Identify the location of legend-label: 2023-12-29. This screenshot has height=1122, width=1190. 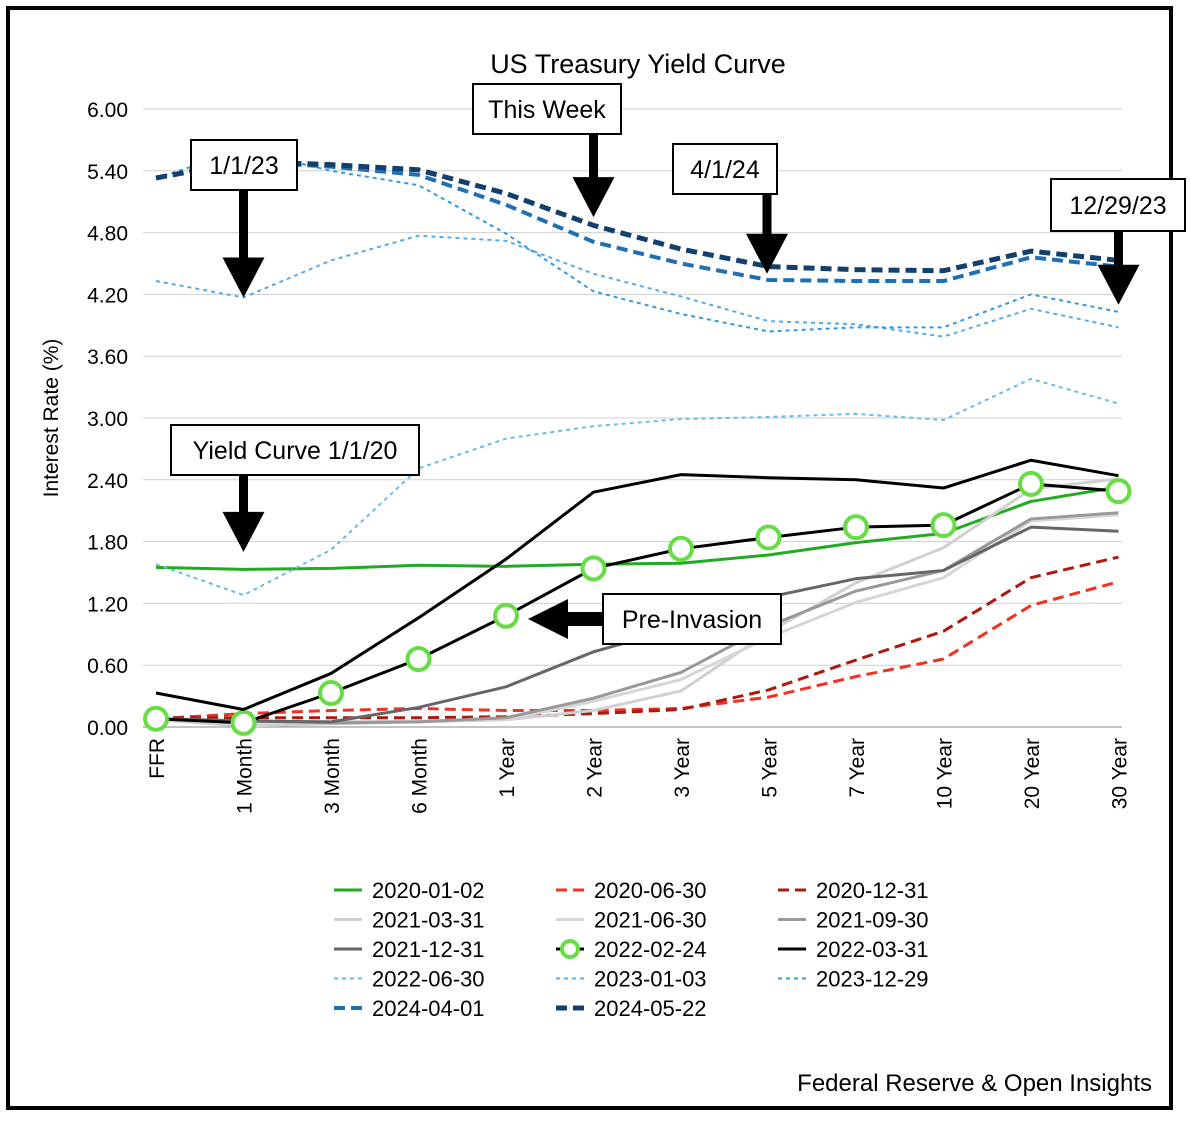
(872, 979).